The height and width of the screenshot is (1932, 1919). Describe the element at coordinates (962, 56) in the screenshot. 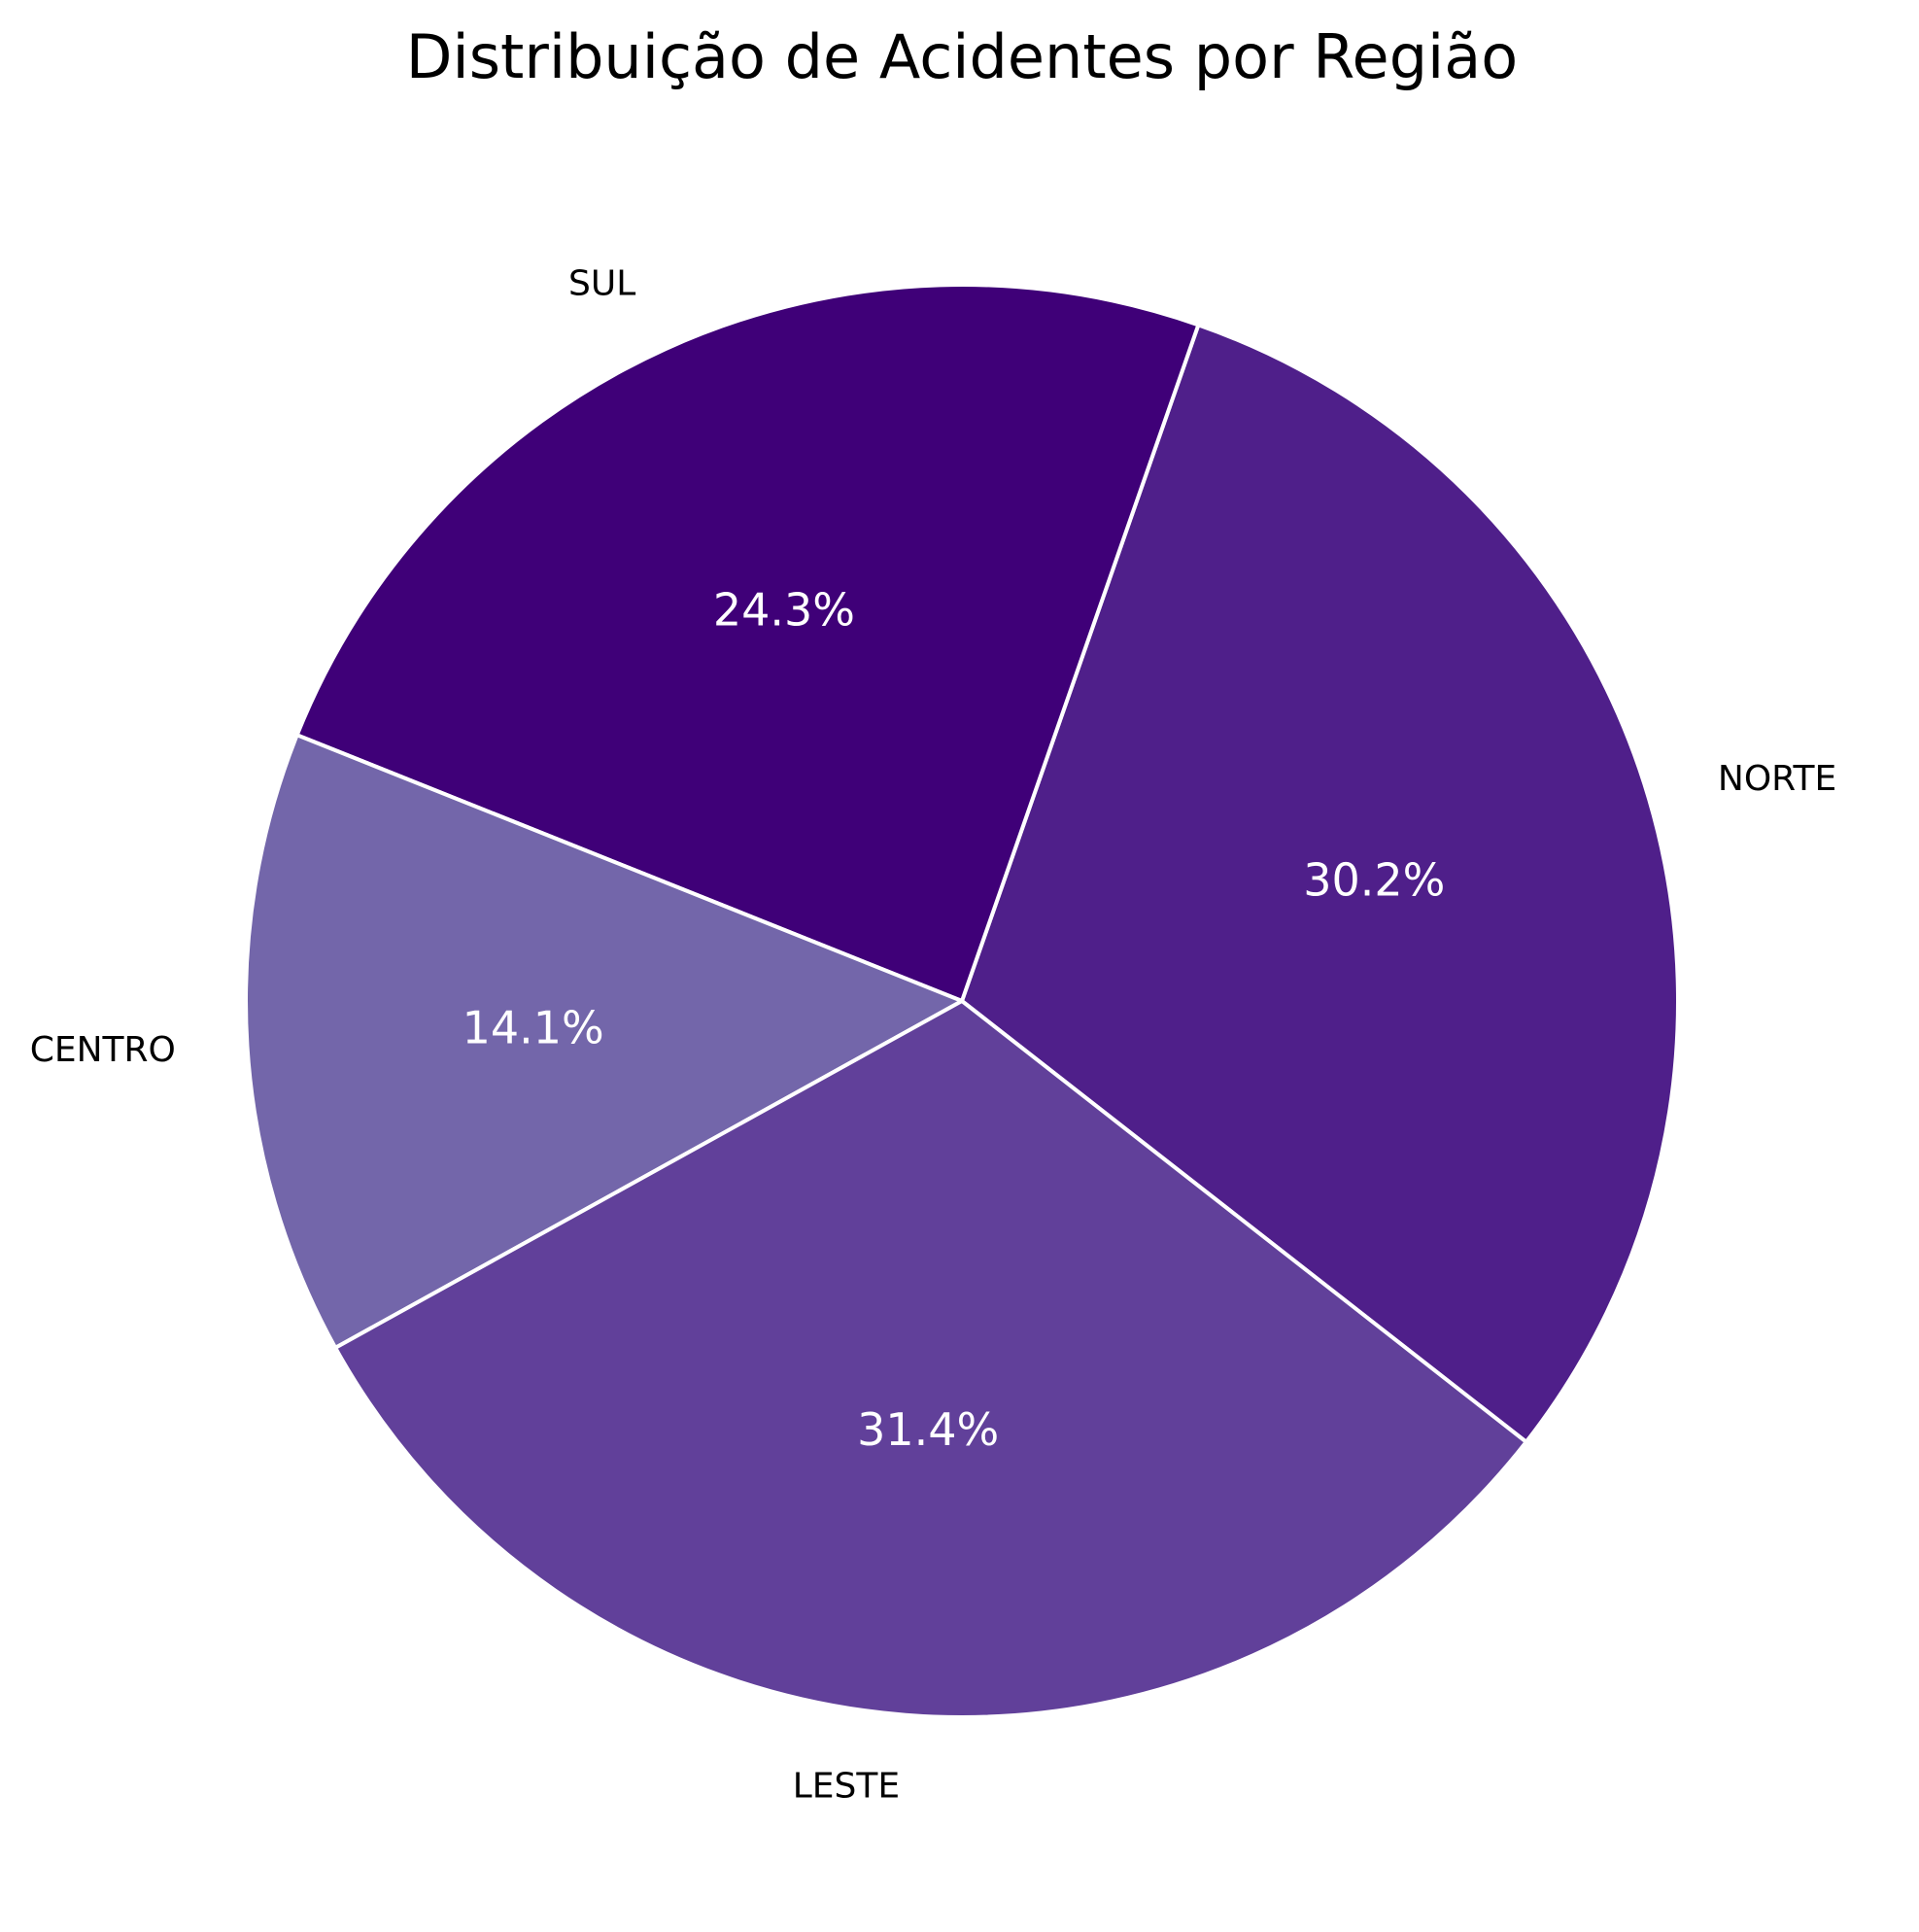

I see `chart-title: Distribuição de Acidentes por Região` at that location.